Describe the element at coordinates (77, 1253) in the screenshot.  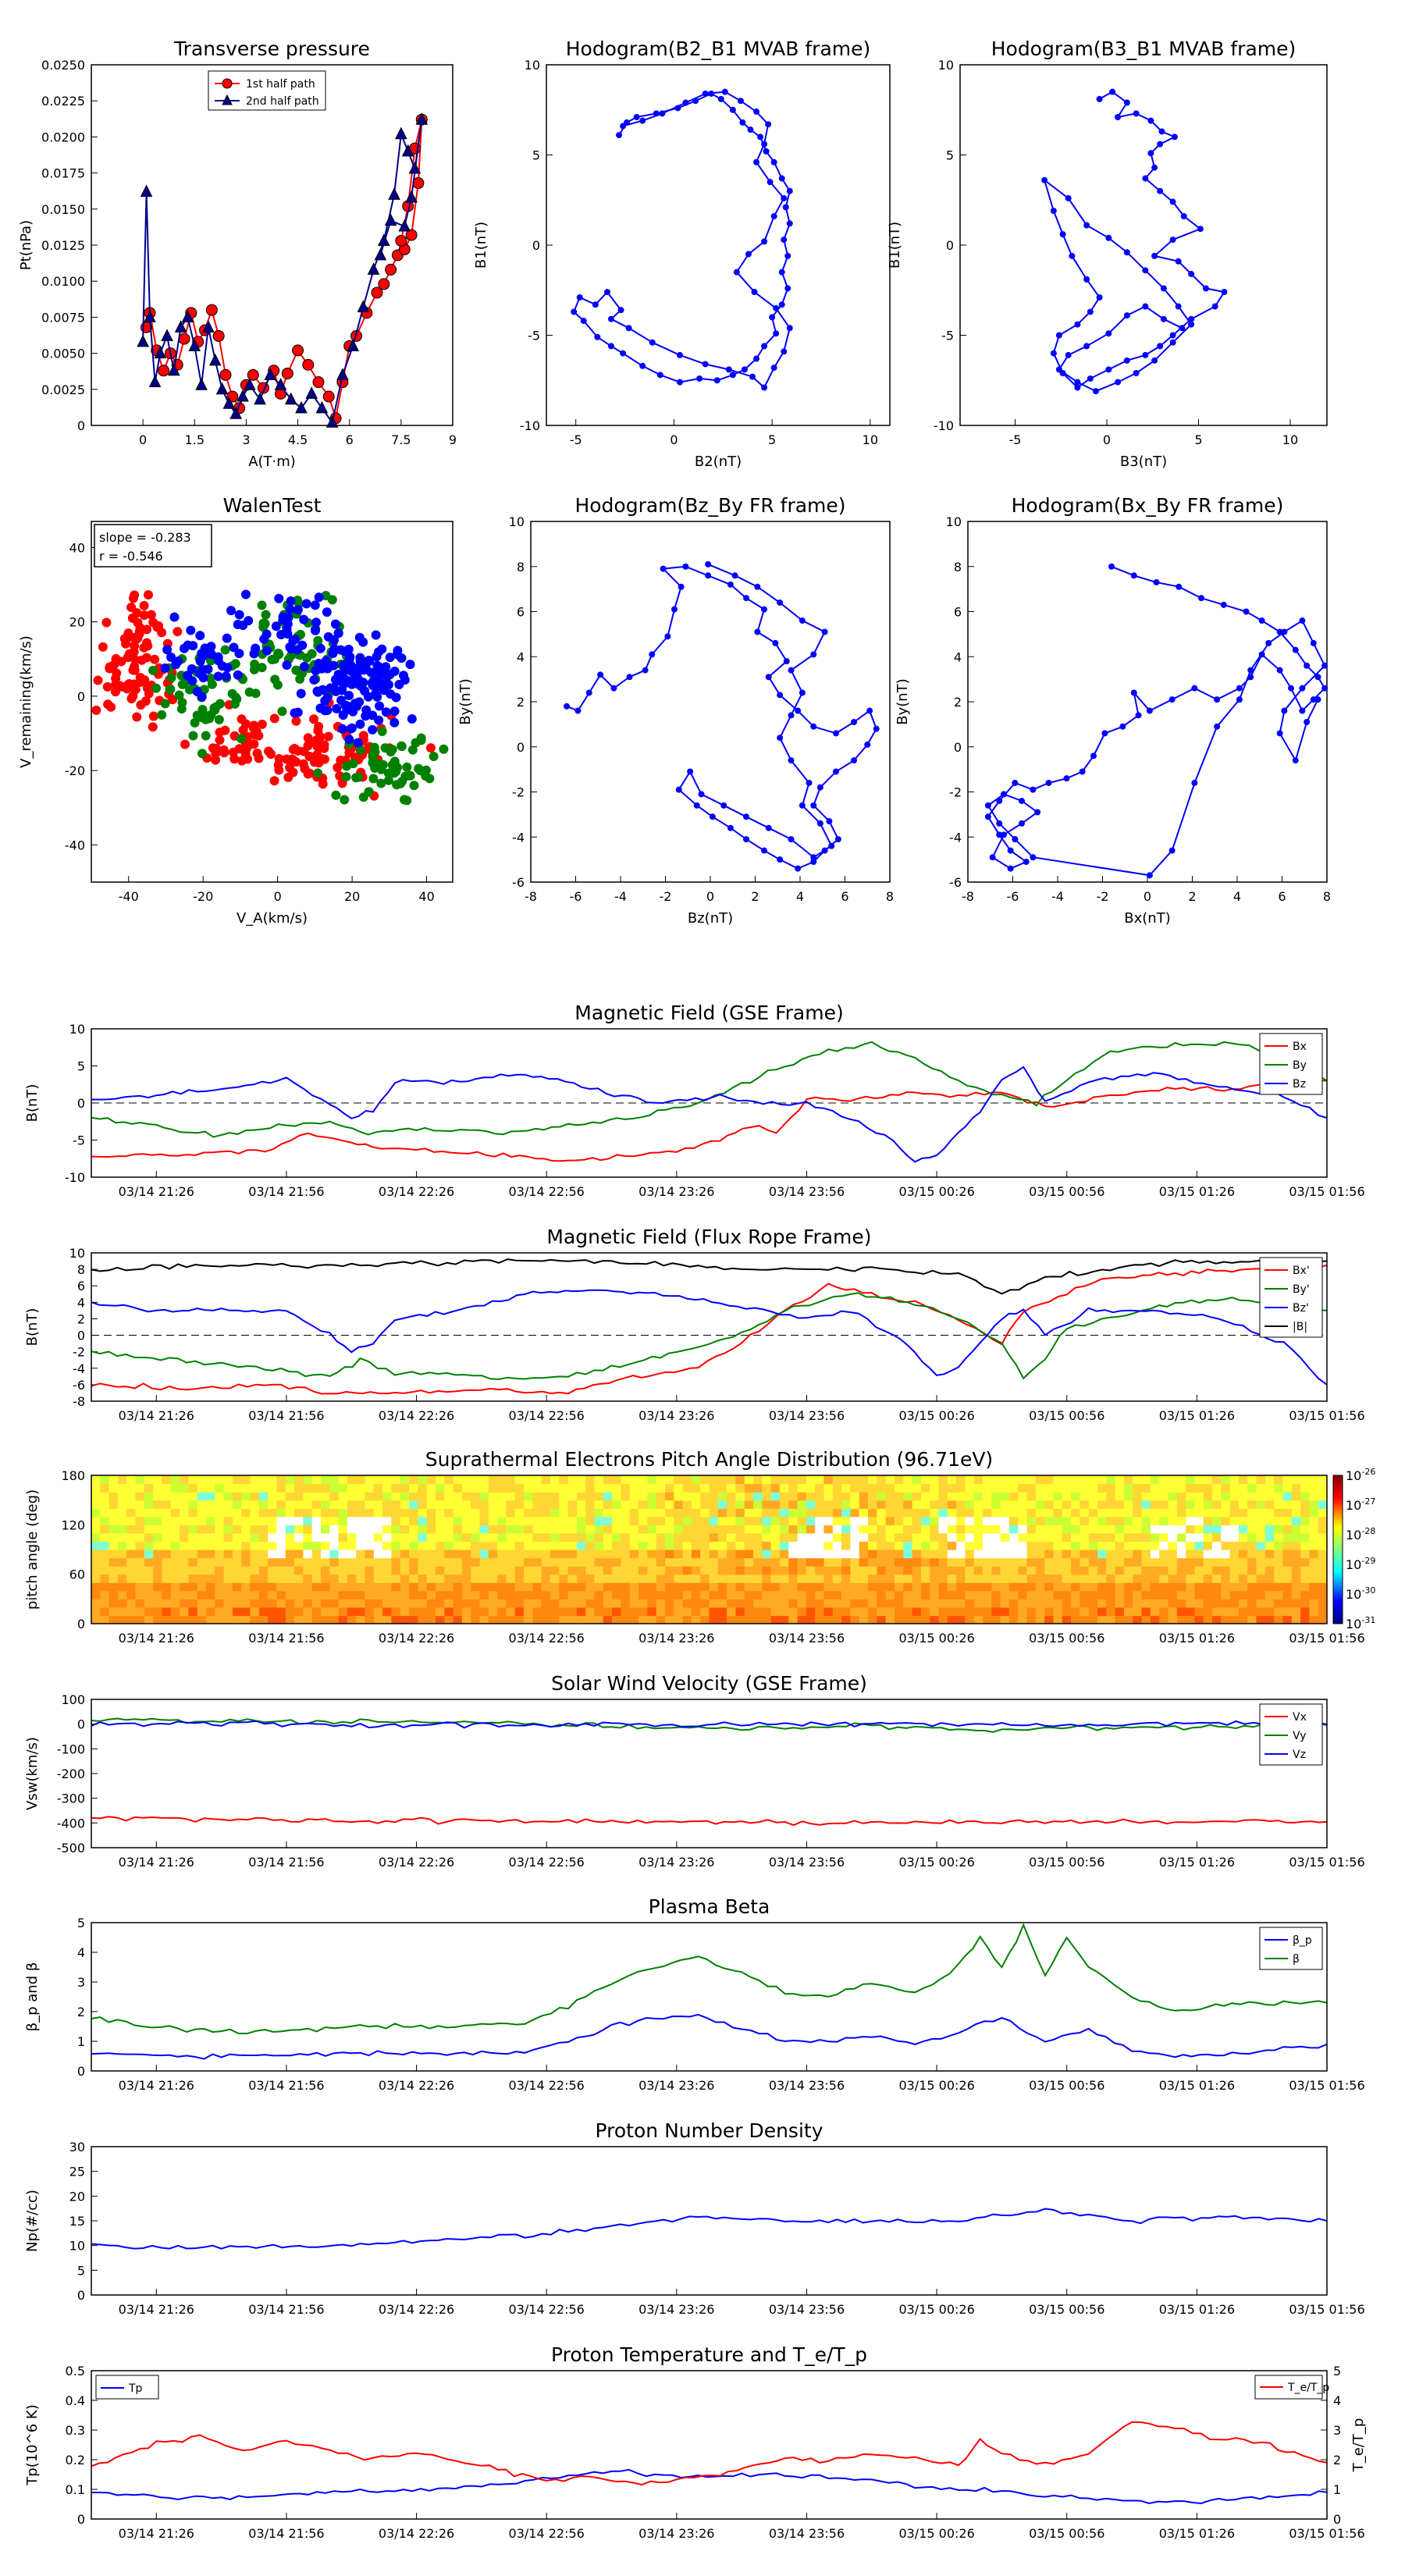
I see `mag_fr-ytick-label: 10` at that location.